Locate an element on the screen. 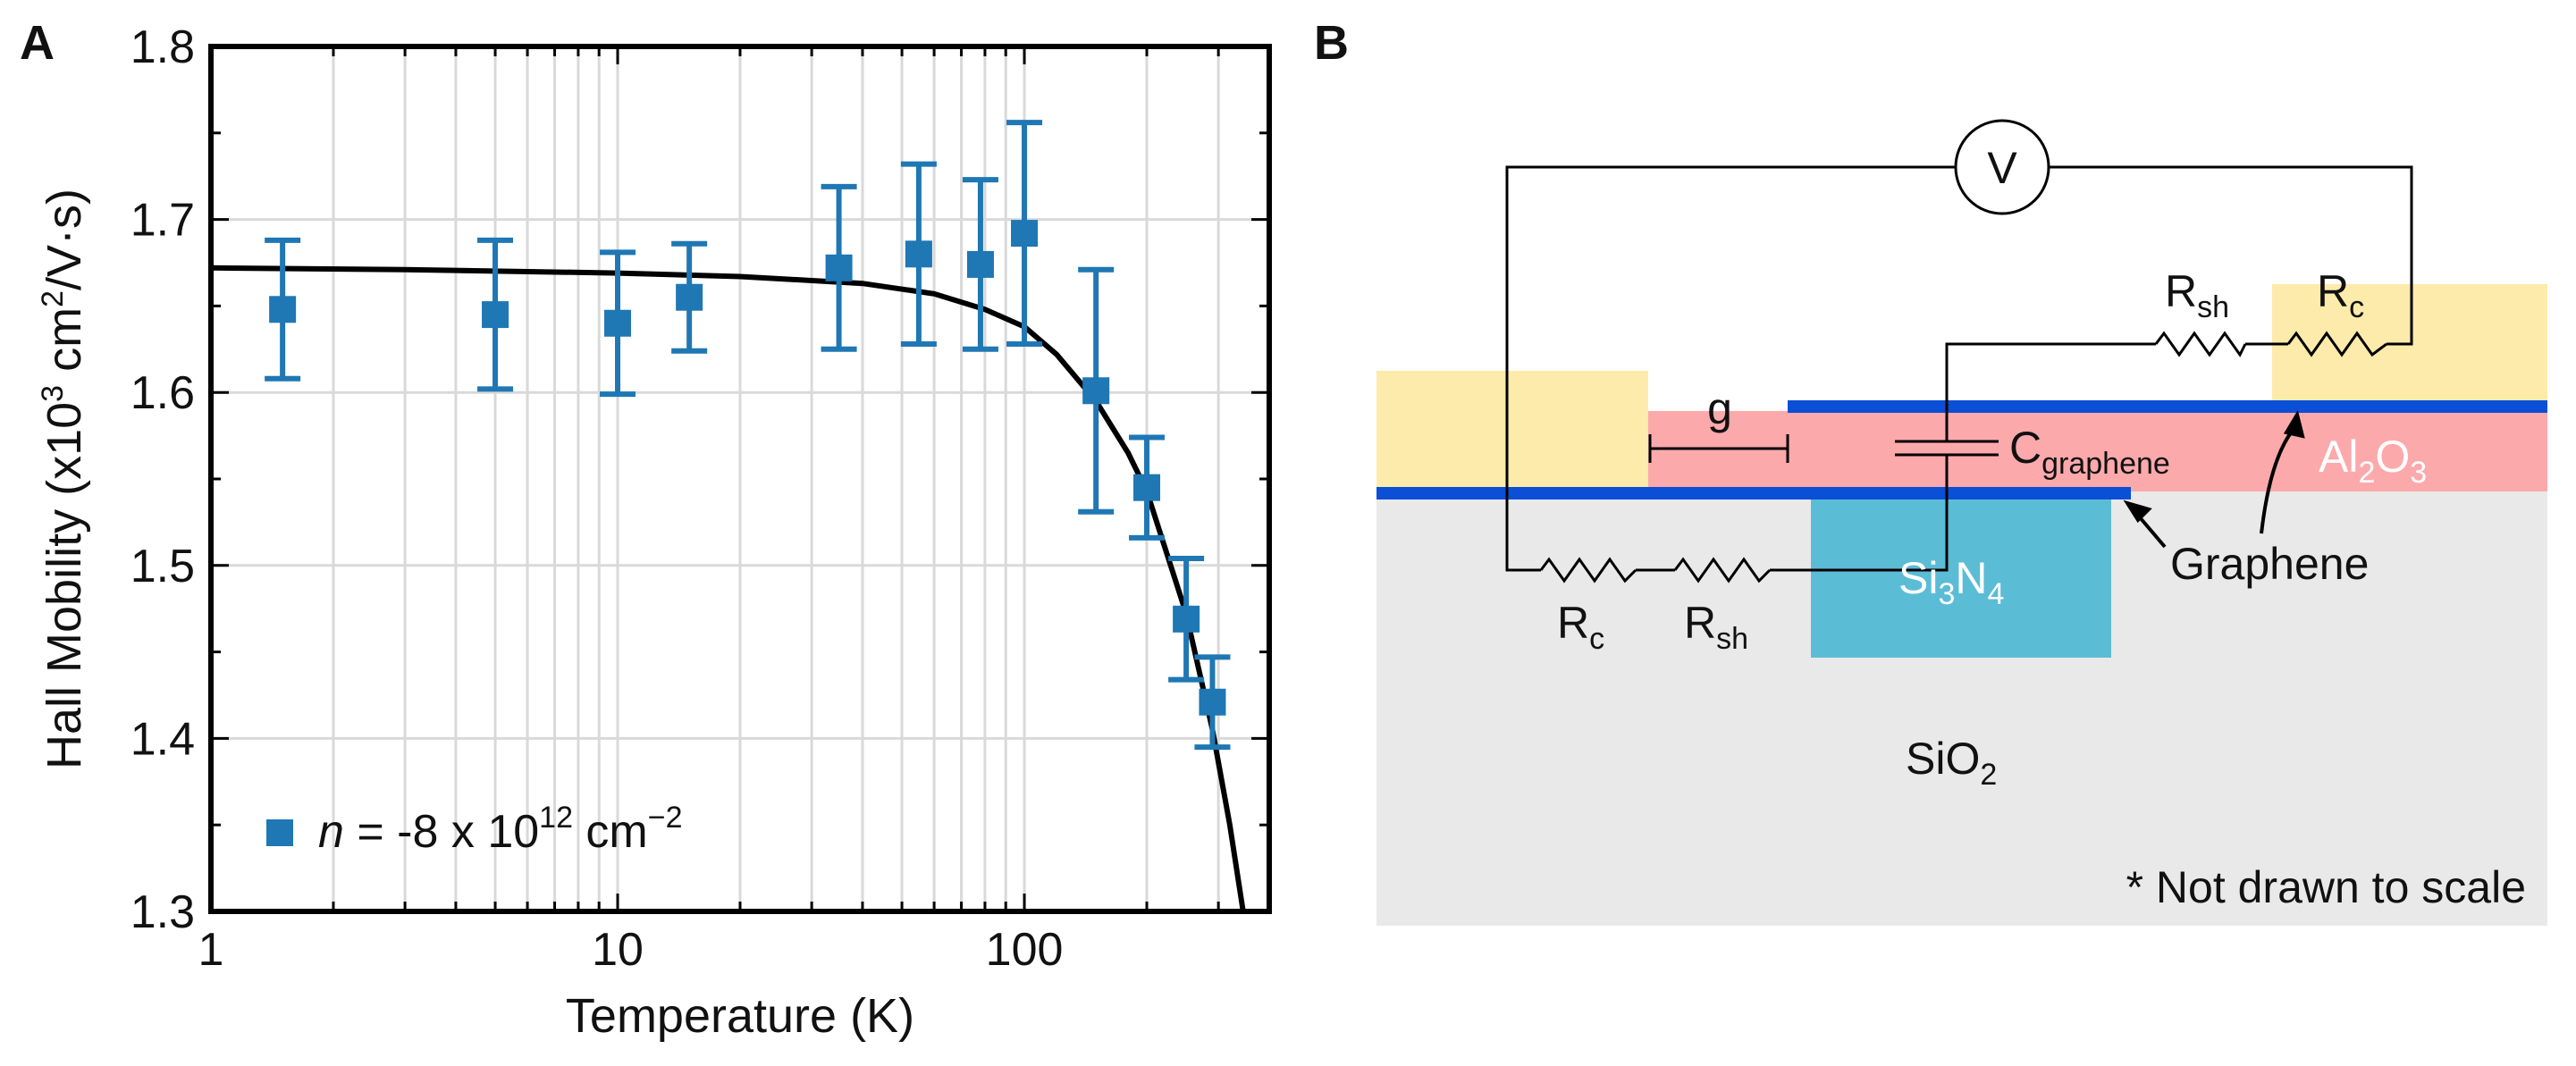 Image resolution: width=2576 pixels, height=1066 pixels. rsh-bottom-resistor is located at coordinates (1723, 570).